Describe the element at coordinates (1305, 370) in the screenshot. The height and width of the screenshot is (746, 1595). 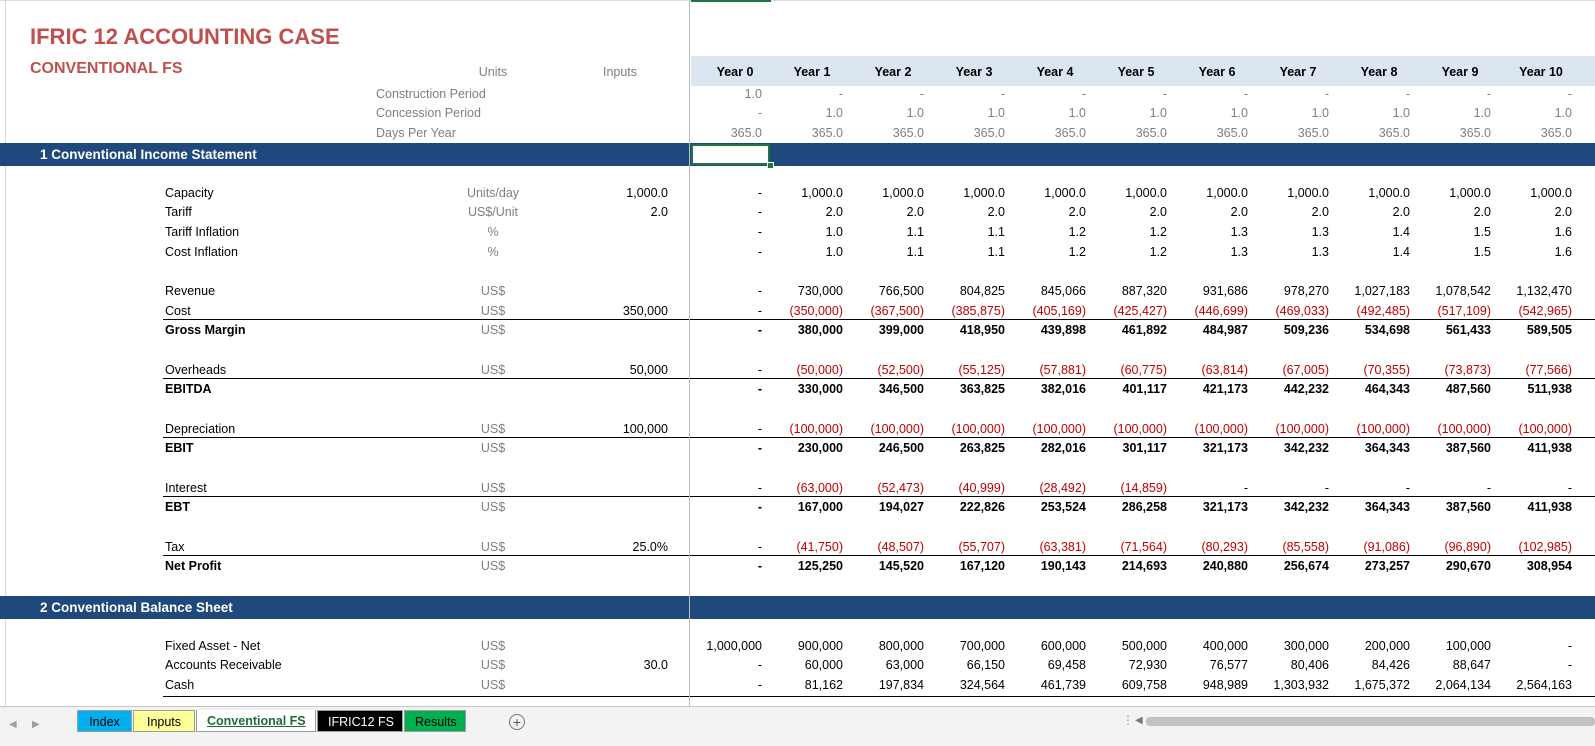
I see `value-cell: (67,005)` at that location.